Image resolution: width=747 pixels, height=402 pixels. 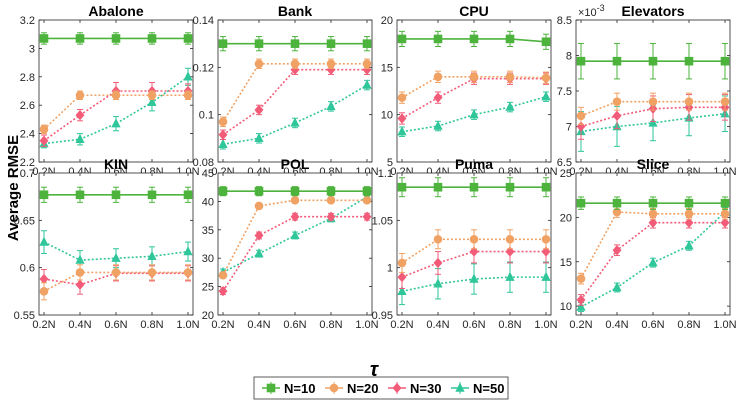 I want to click on panel-title: Puma, so click(x=474, y=164).